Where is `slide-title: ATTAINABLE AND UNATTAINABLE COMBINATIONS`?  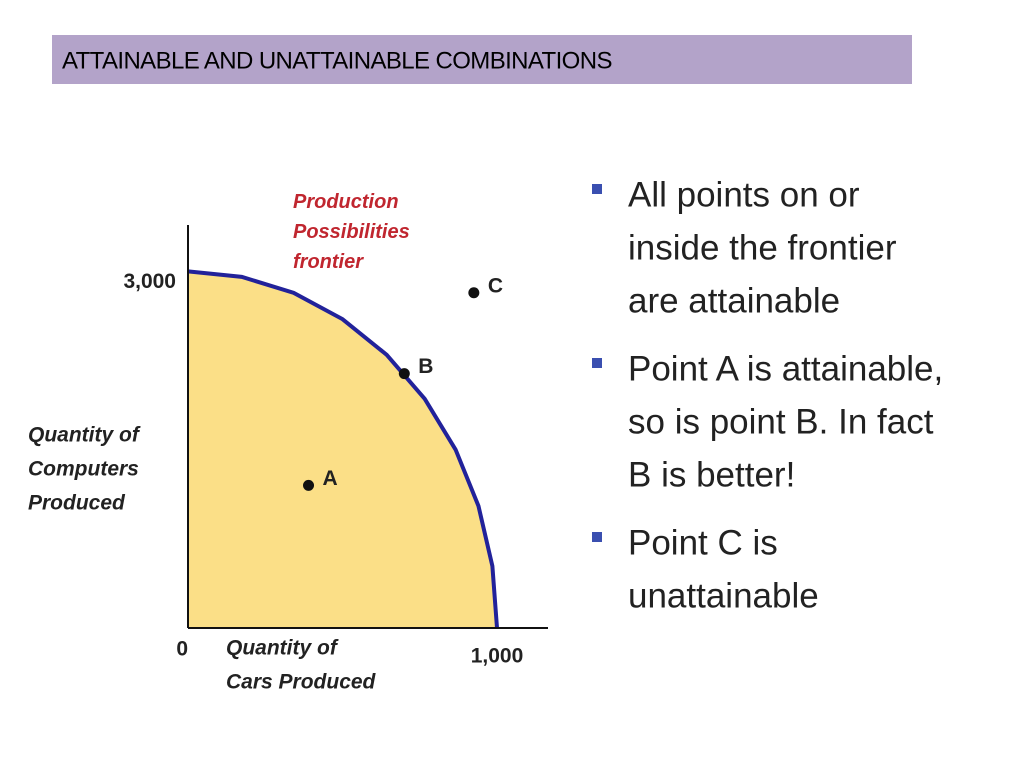
slide-title: ATTAINABLE AND UNATTAINABLE COMBINATIONS is located at coordinates (337, 60).